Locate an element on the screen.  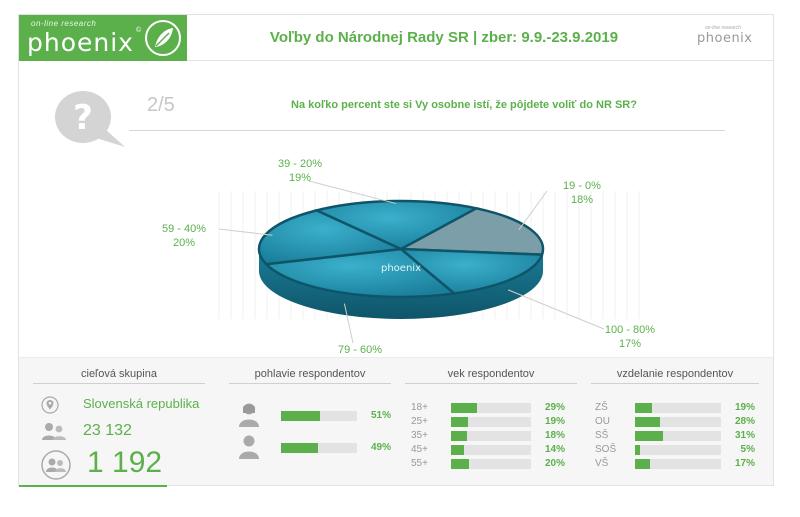
gender-heading: pohlavie respondentov is located at coordinates (310, 376).